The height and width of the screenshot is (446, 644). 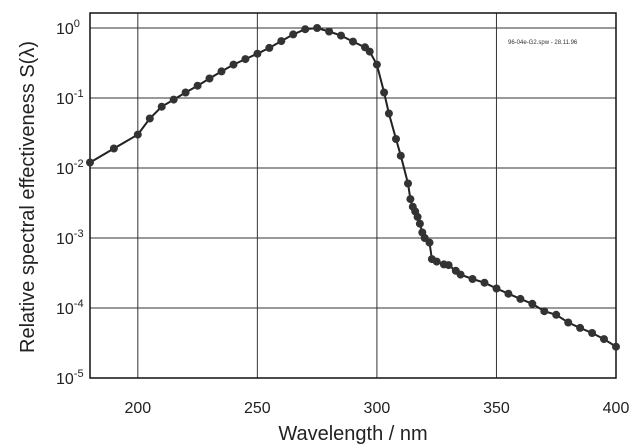 I want to click on y-tick-label: 10⁰, so click(x=68, y=28).